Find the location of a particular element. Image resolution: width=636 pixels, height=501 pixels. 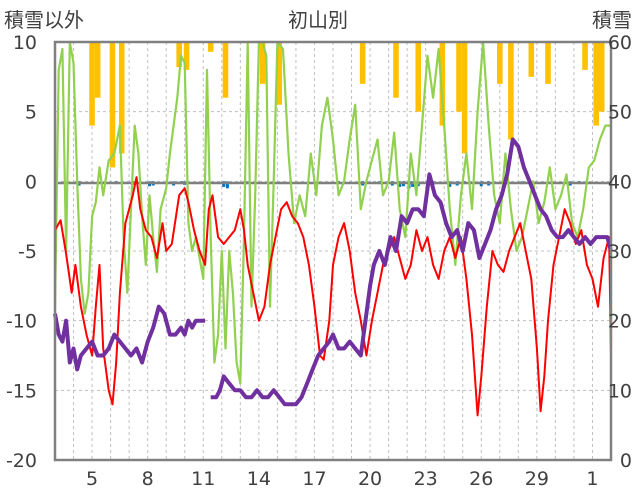

right-tick-label: 30 is located at coordinates (620, 252).